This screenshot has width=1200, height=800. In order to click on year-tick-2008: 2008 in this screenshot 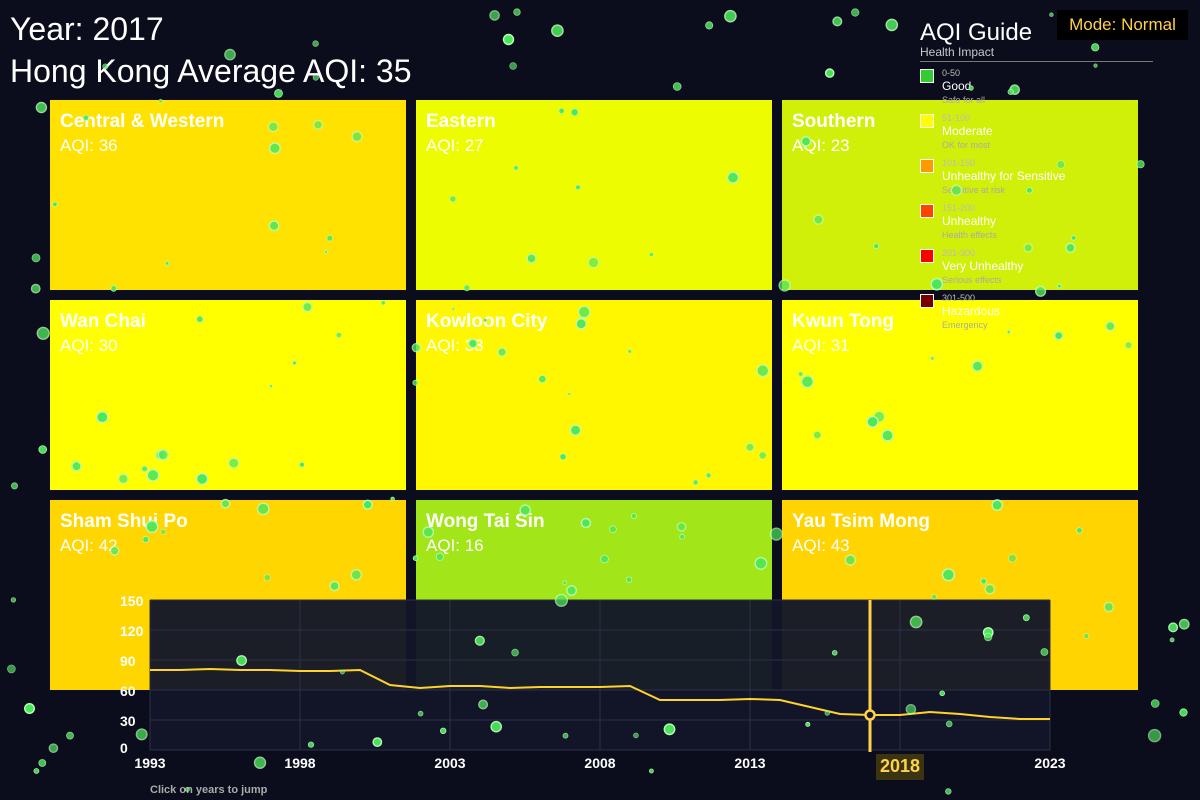, I will do `click(599, 763)`.